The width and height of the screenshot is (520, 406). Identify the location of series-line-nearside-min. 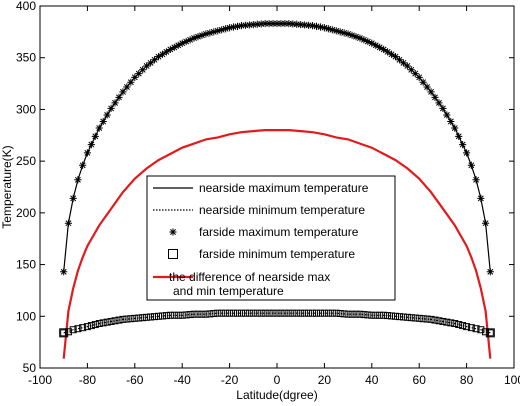
(277, 323).